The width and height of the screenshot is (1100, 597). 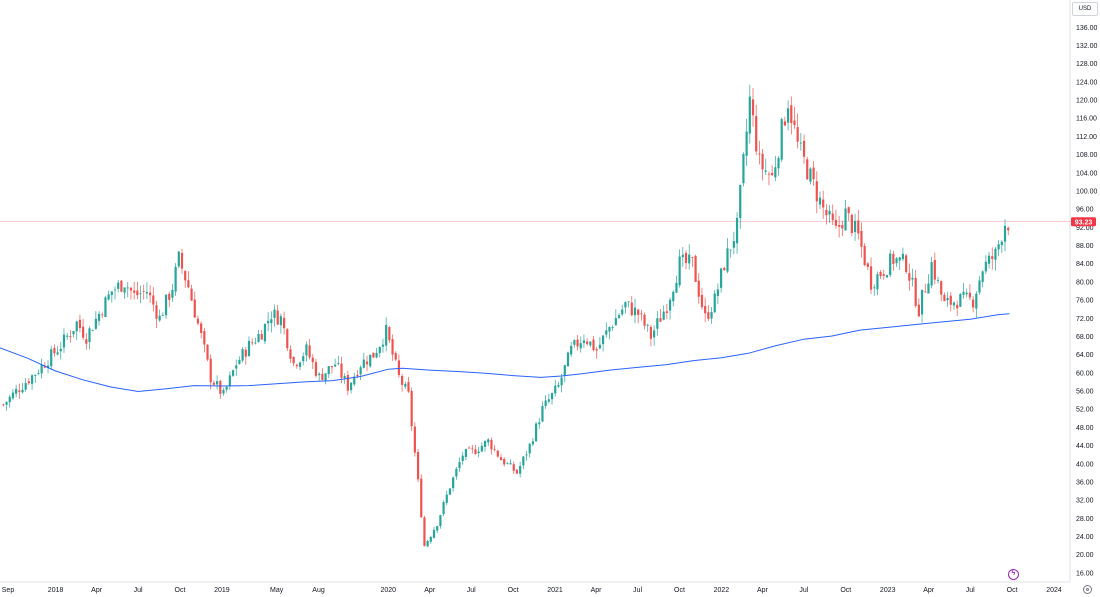 I want to click on x-tick-label: Jul, so click(x=637, y=590).